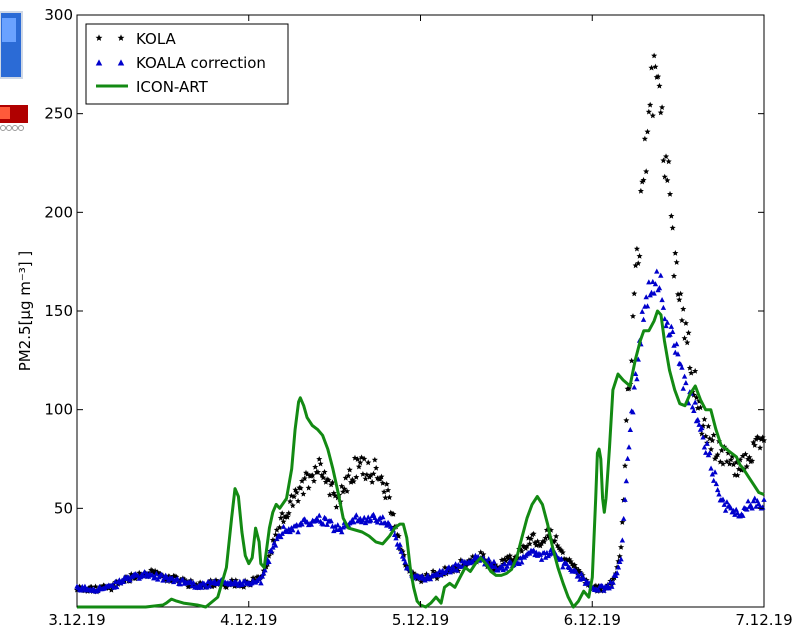 The image size is (799, 630). Describe the element at coordinates (201, 63) in the screenshot. I see `legend-label-koala: KOALA correction` at that location.